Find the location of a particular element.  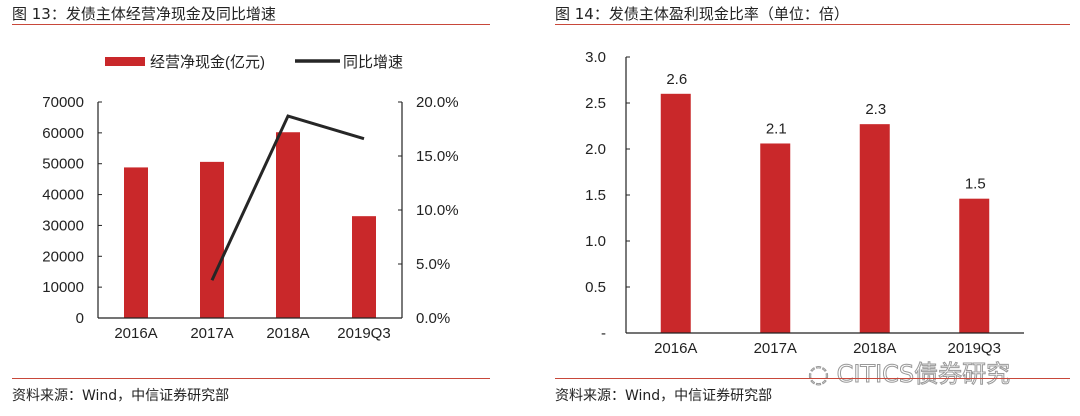

y-tick-label: 0.5 is located at coordinates (595, 287).